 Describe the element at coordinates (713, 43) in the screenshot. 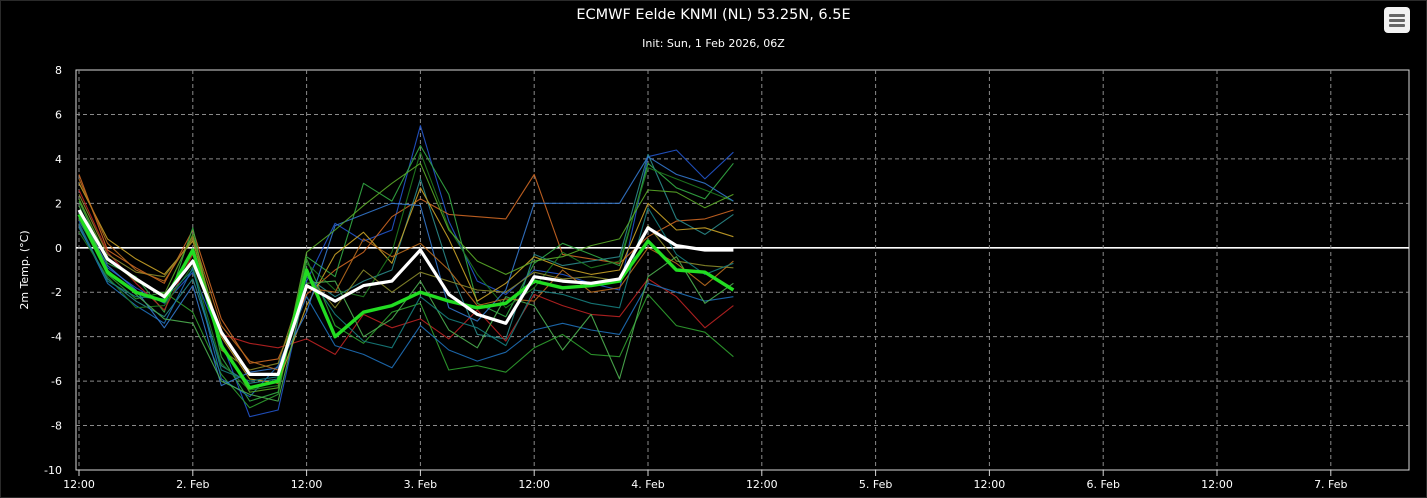

I see `chart-subtitle: Init: Sun, 1 Feb 2026, 06Z` at that location.